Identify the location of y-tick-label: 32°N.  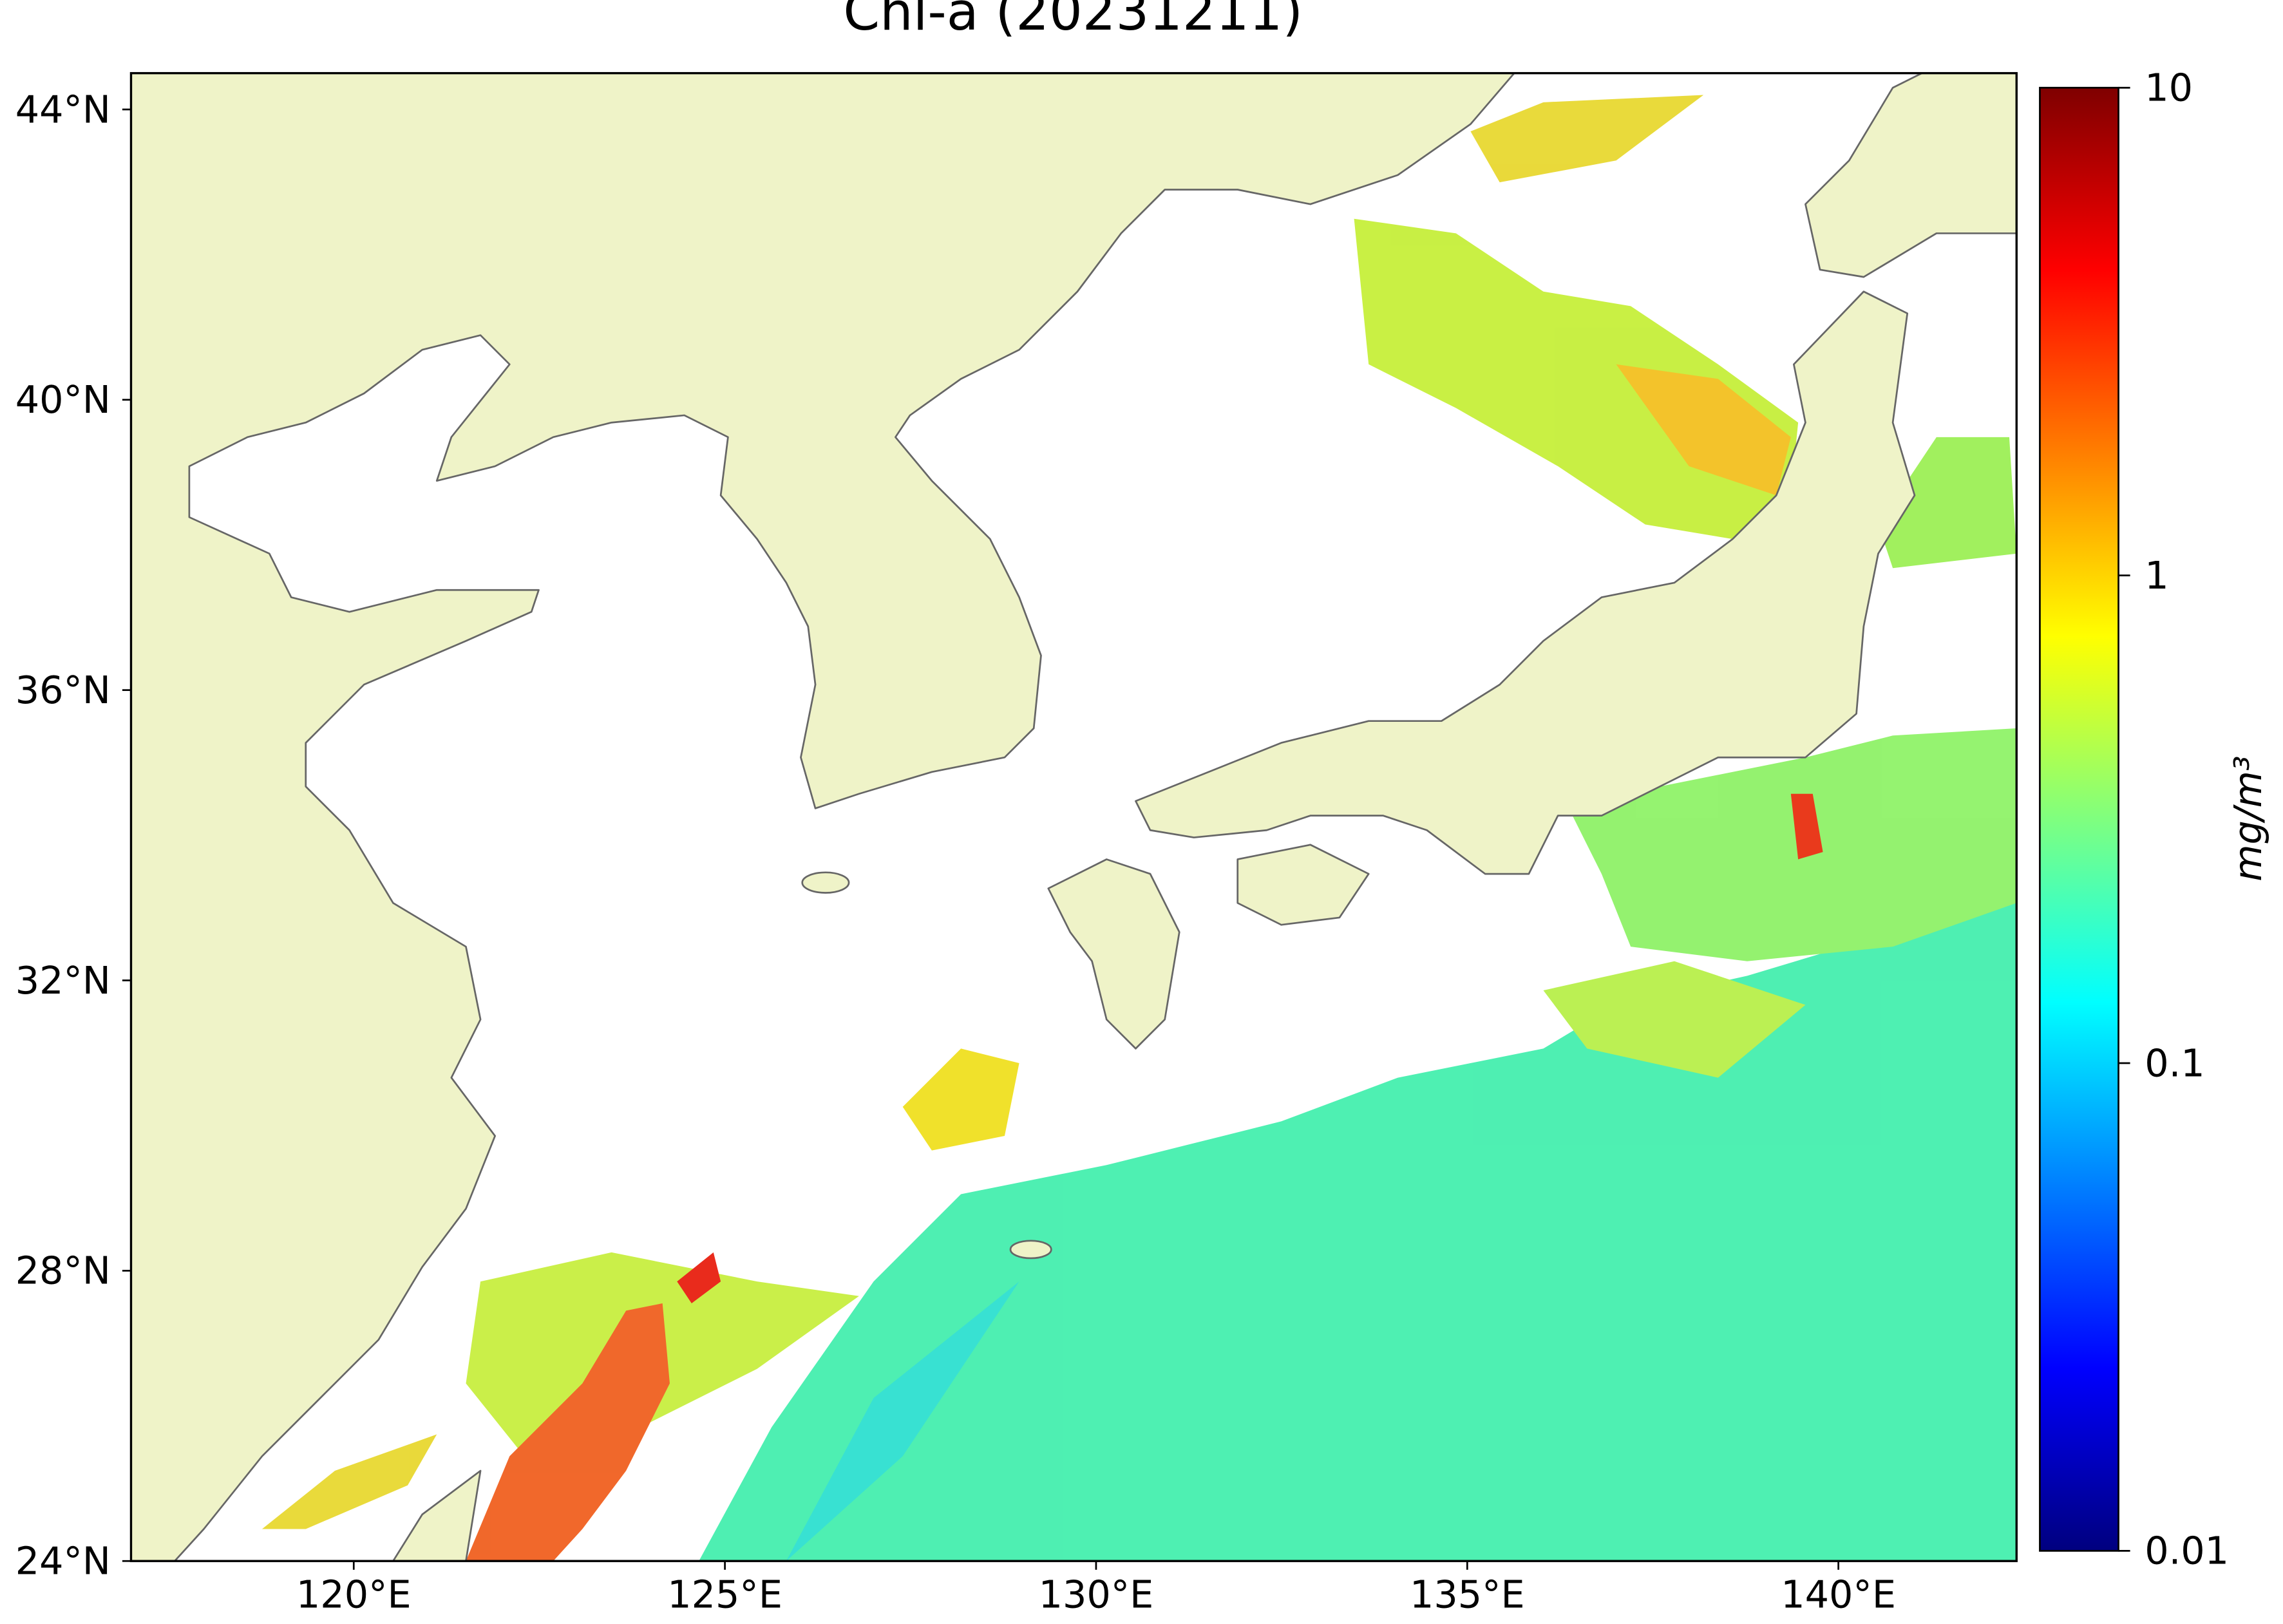
(63, 981).